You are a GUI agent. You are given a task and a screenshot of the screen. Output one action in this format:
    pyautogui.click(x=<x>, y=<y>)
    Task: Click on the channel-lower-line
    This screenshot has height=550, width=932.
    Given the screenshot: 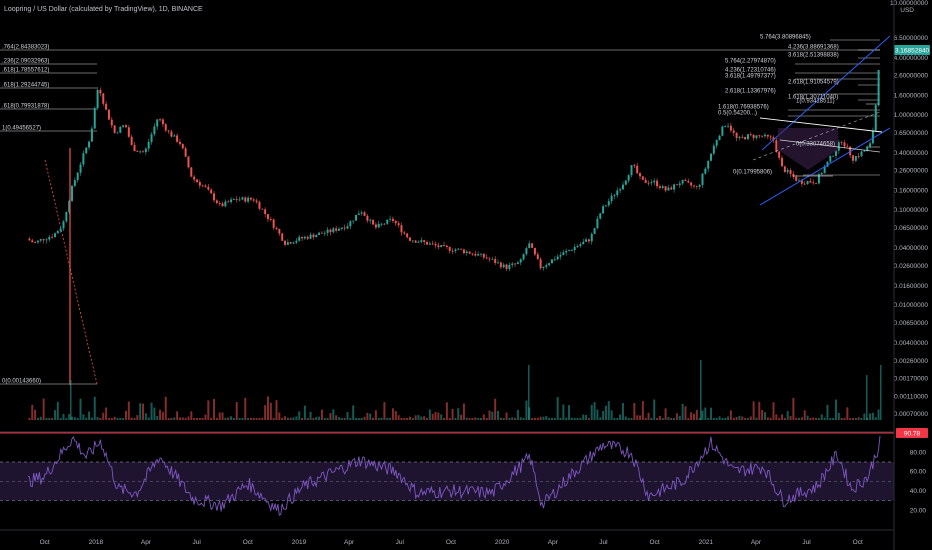 What is the action you would take?
    pyautogui.click(x=825, y=166)
    